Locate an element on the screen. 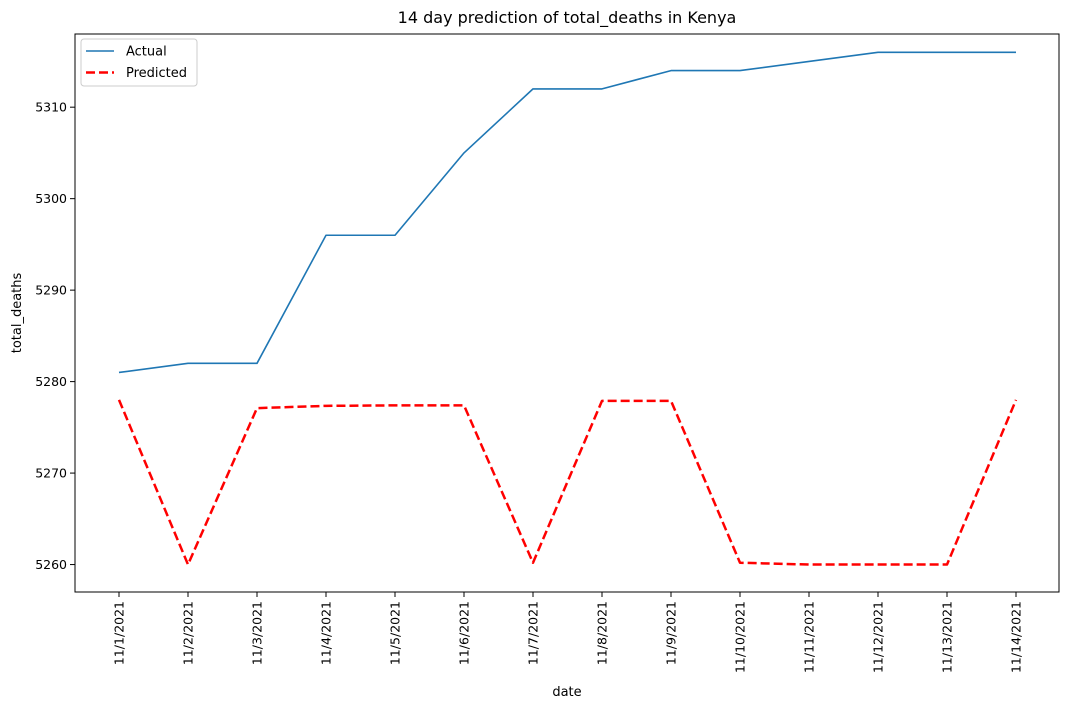 Image resolution: width=1070 pixels, height=709 pixels. x-axis-label: date is located at coordinates (566, 692).